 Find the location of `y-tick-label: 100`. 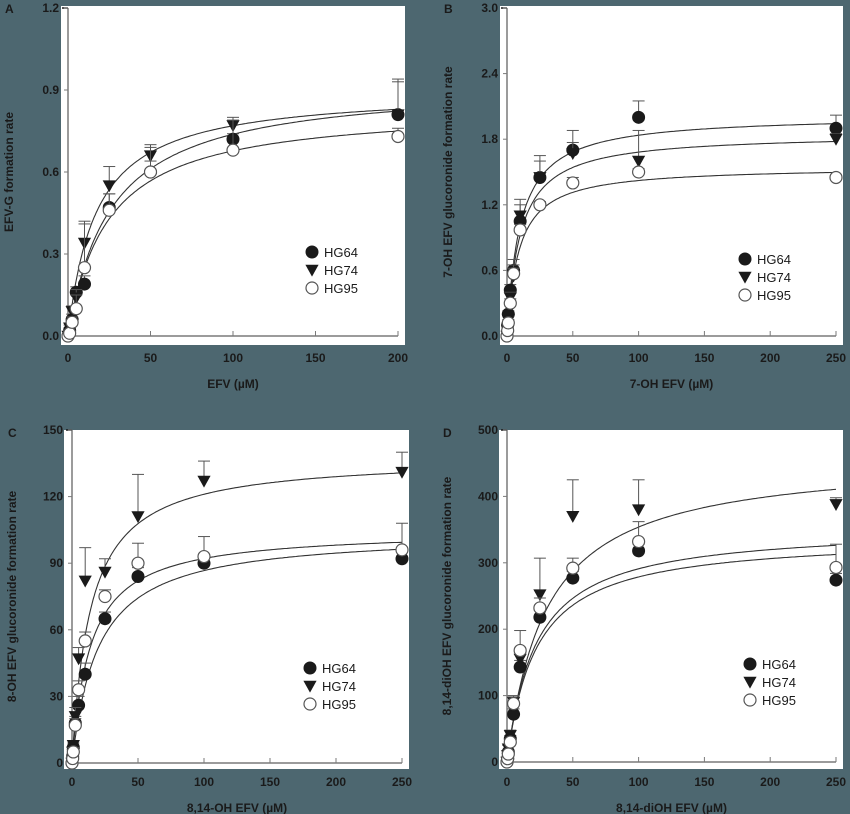

y-tick-label: 100 is located at coordinates (488, 696).